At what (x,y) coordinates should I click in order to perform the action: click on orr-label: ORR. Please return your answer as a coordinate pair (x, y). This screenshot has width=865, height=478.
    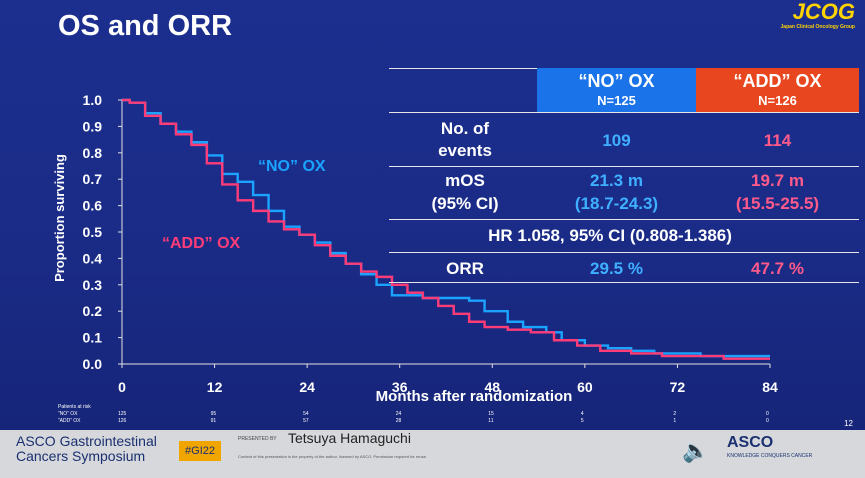
    Looking at the image, I should click on (465, 268).